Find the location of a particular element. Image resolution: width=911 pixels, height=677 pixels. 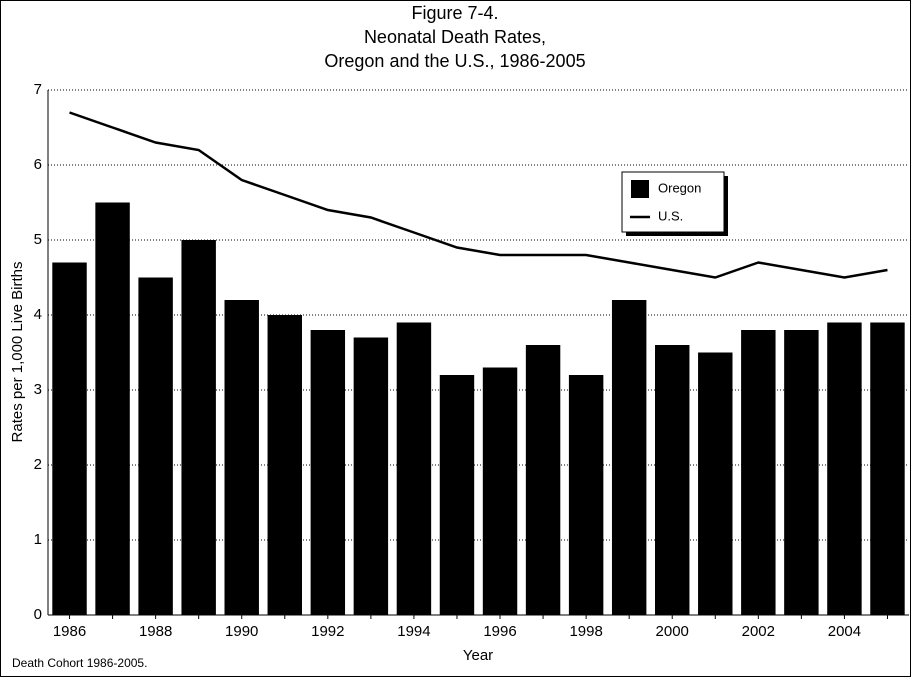

y-tick-label: 5 is located at coordinates (38, 239).